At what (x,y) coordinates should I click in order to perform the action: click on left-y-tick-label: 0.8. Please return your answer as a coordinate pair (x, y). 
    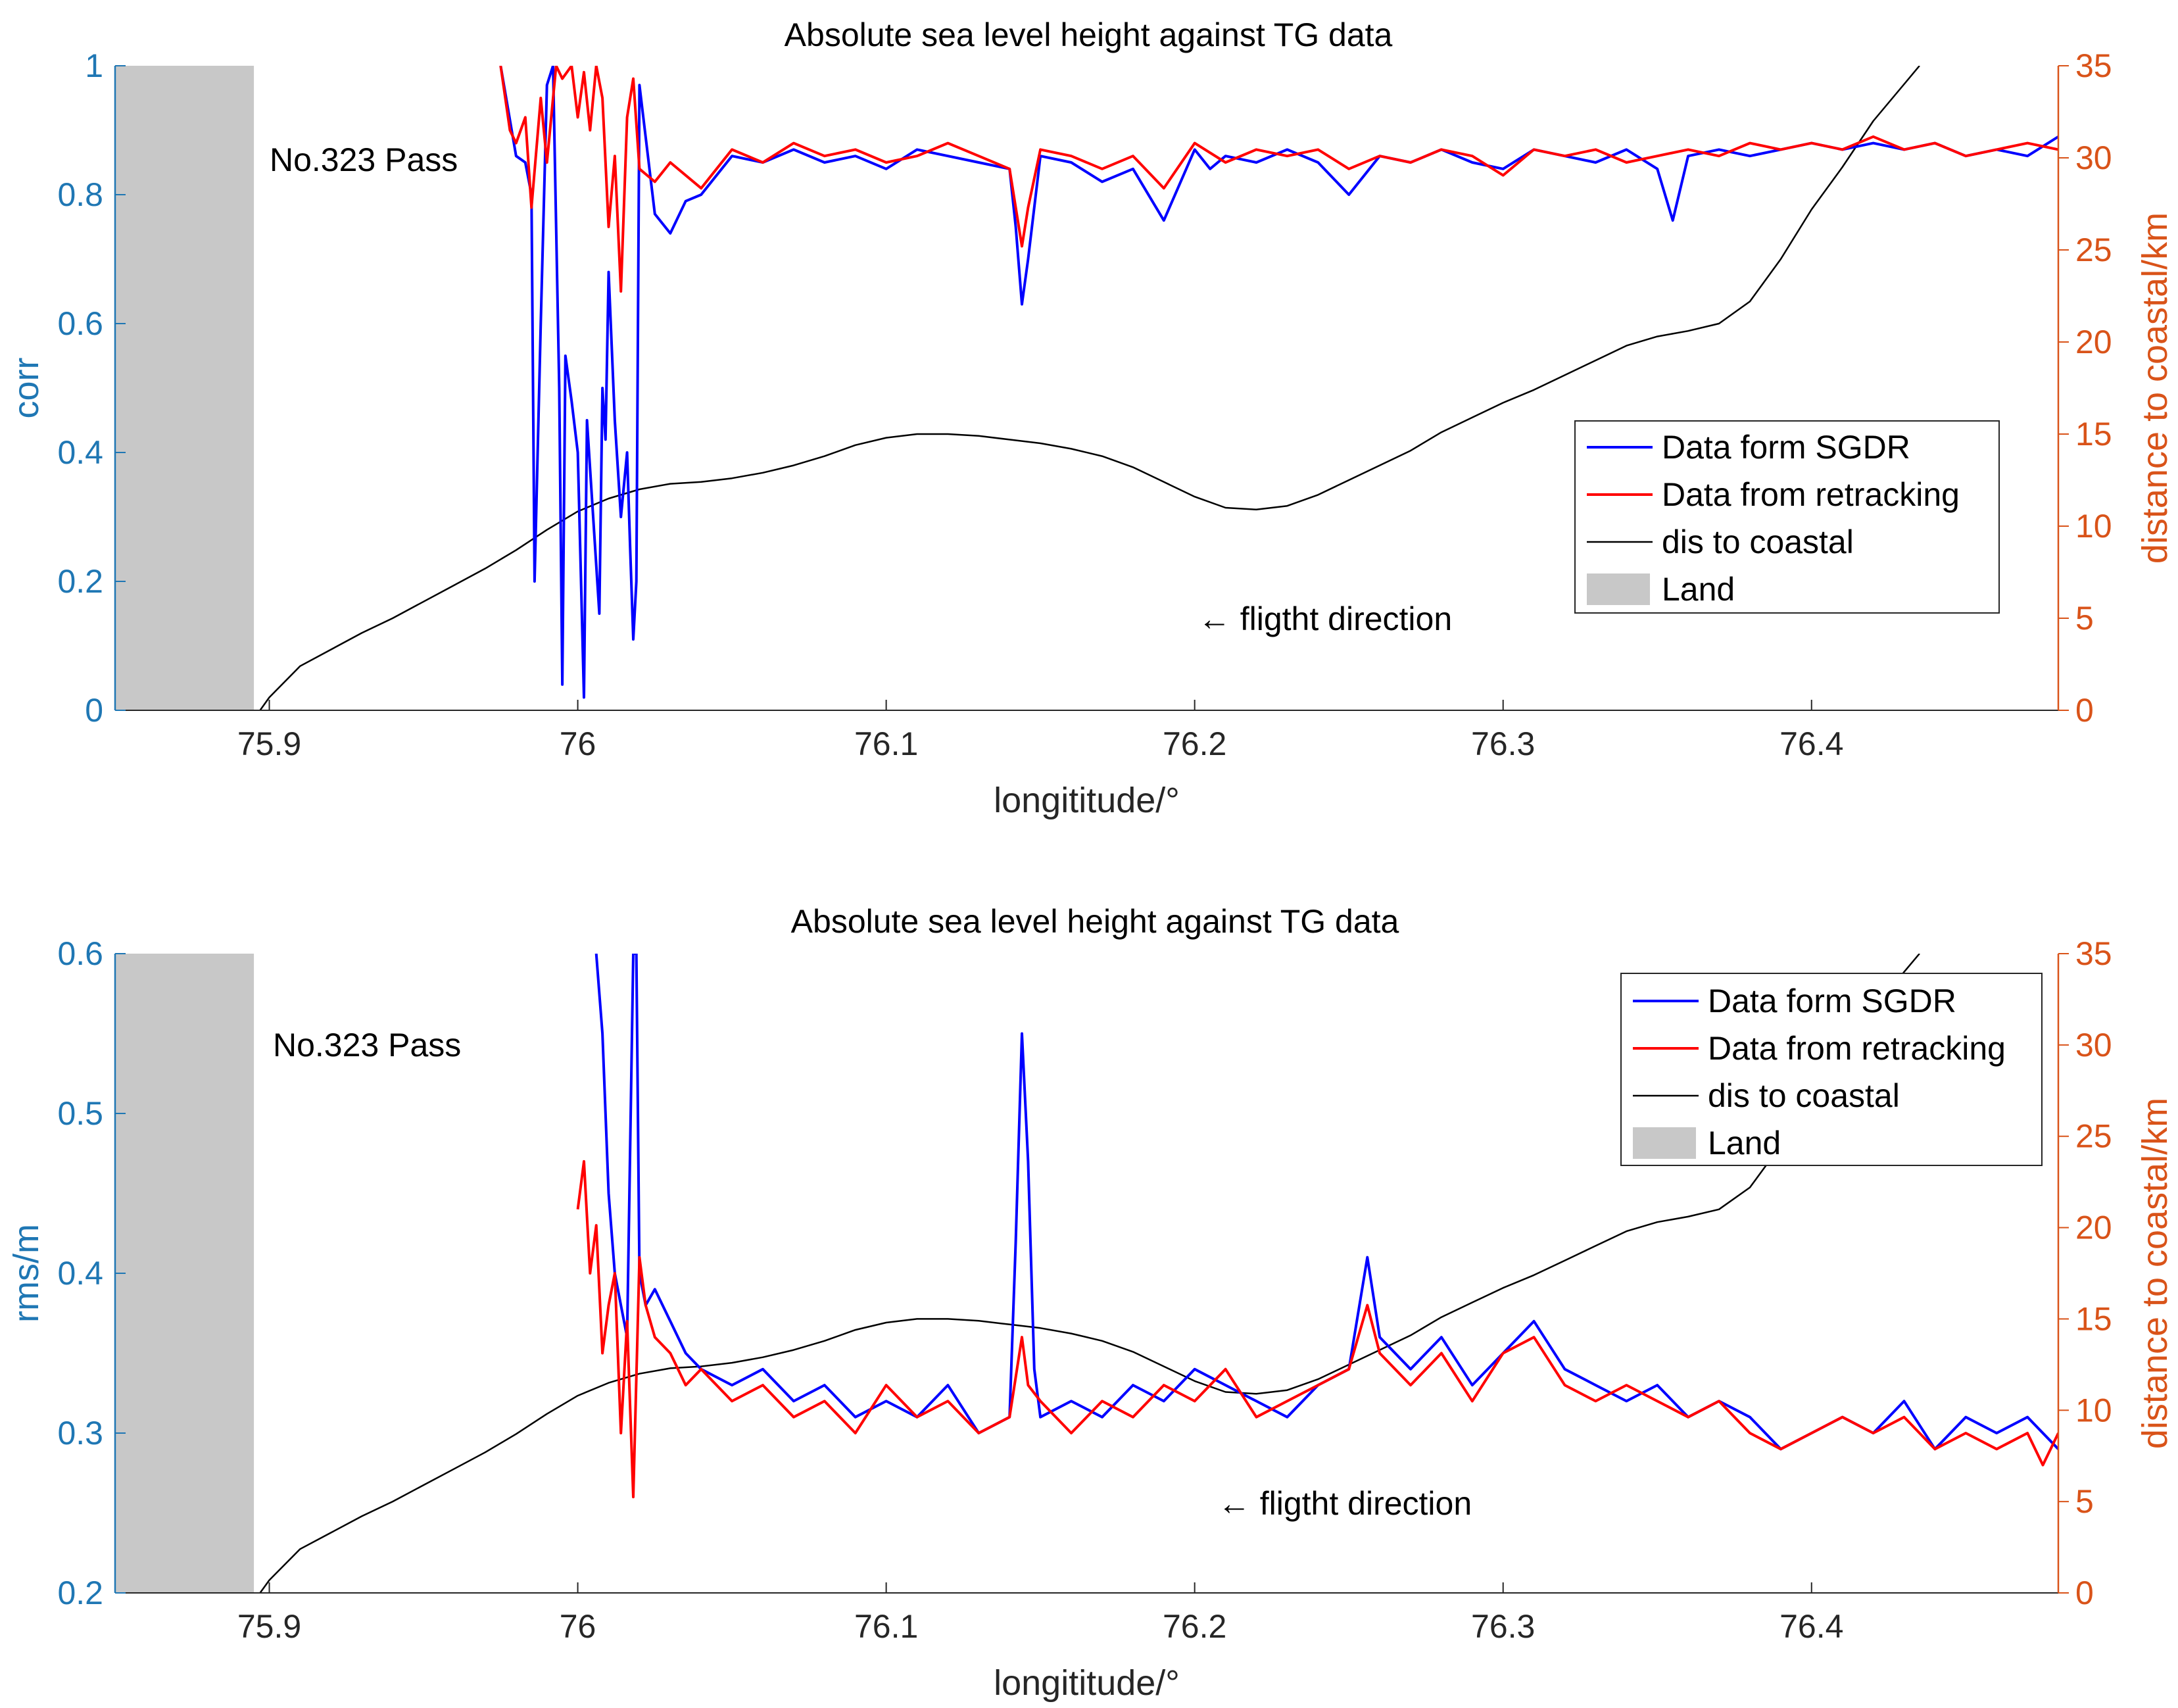
    Looking at the image, I should click on (80, 194).